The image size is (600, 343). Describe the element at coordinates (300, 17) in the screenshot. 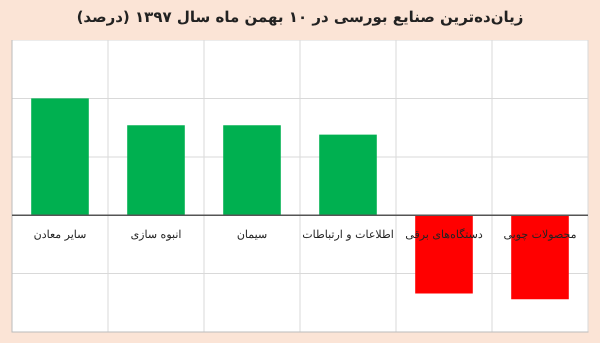

I see `chart-title: زیان‌ده‌ترین صنایع بورسی در ۱۰ بهمن ماه سال ۱۳۹۷ (درصد)` at that location.